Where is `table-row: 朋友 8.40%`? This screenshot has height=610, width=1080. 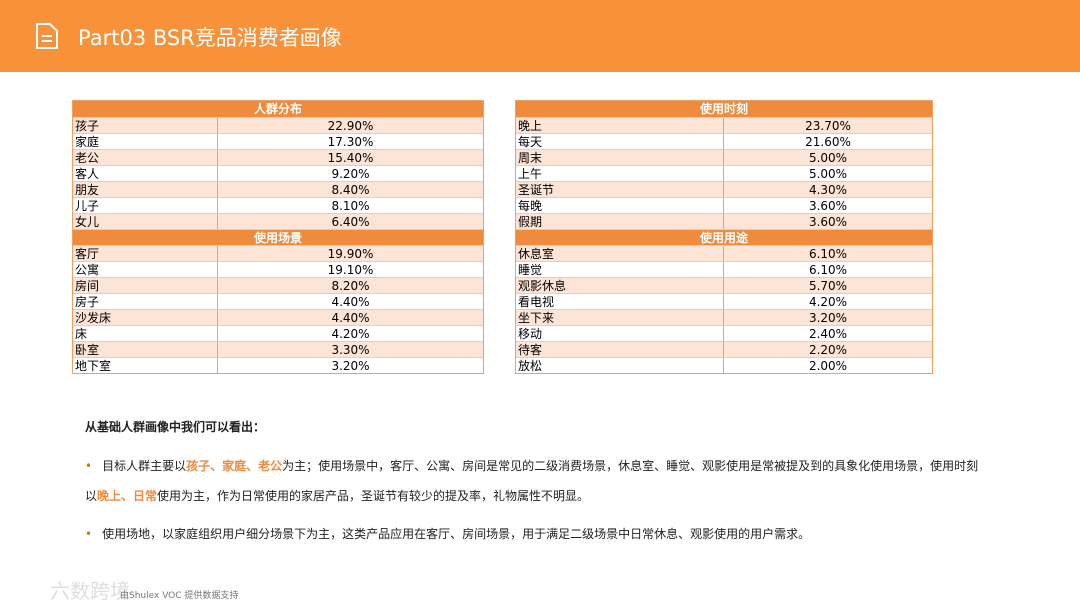
table-row: 朋友 8.40% is located at coordinates (278, 189).